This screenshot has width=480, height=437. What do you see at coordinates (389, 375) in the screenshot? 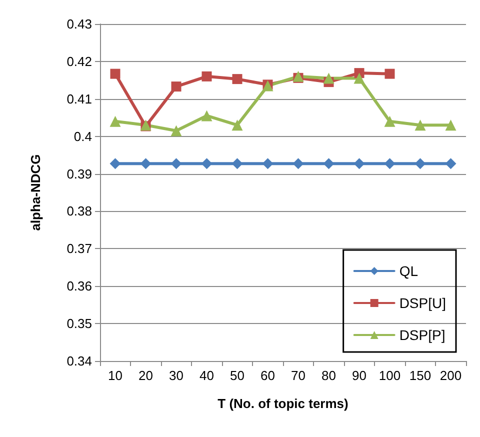
I see `x-tick-label: 100` at bounding box center [389, 375].